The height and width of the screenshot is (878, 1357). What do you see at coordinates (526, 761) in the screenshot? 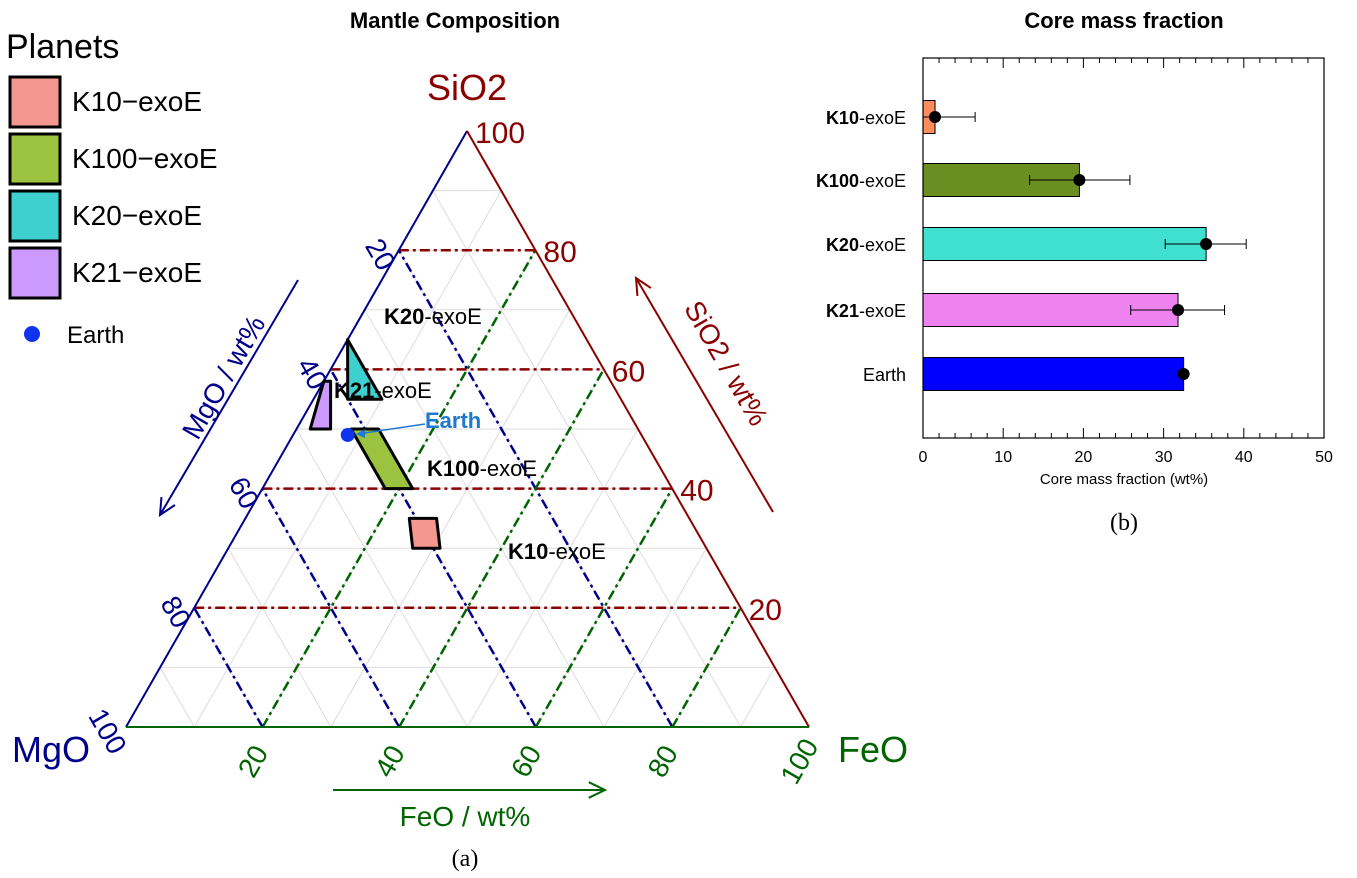
I see `feo-tick-label: 60` at bounding box center [526, 761].